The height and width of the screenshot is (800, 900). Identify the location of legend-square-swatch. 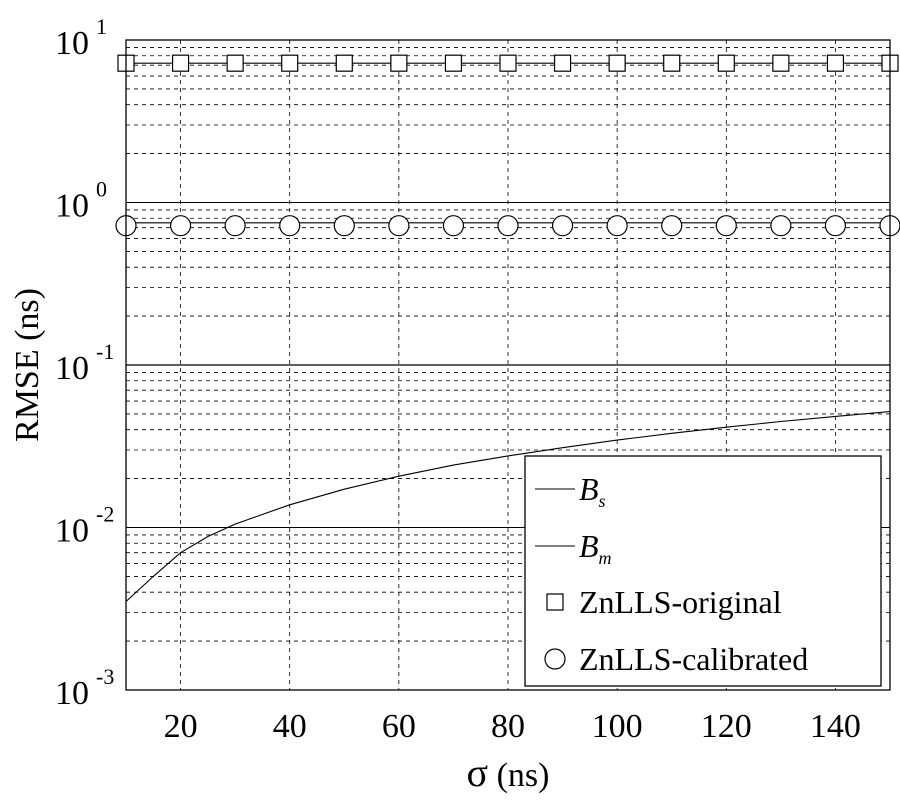
(555, 602).